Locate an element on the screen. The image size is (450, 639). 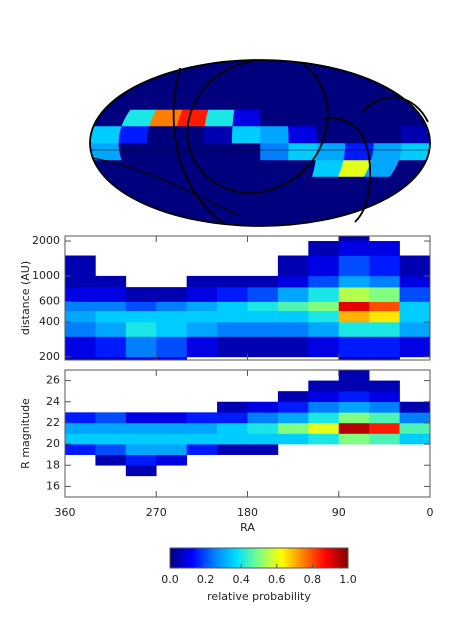
colorbar-tick-label: 0.2 is located at coordinates (206, 579).